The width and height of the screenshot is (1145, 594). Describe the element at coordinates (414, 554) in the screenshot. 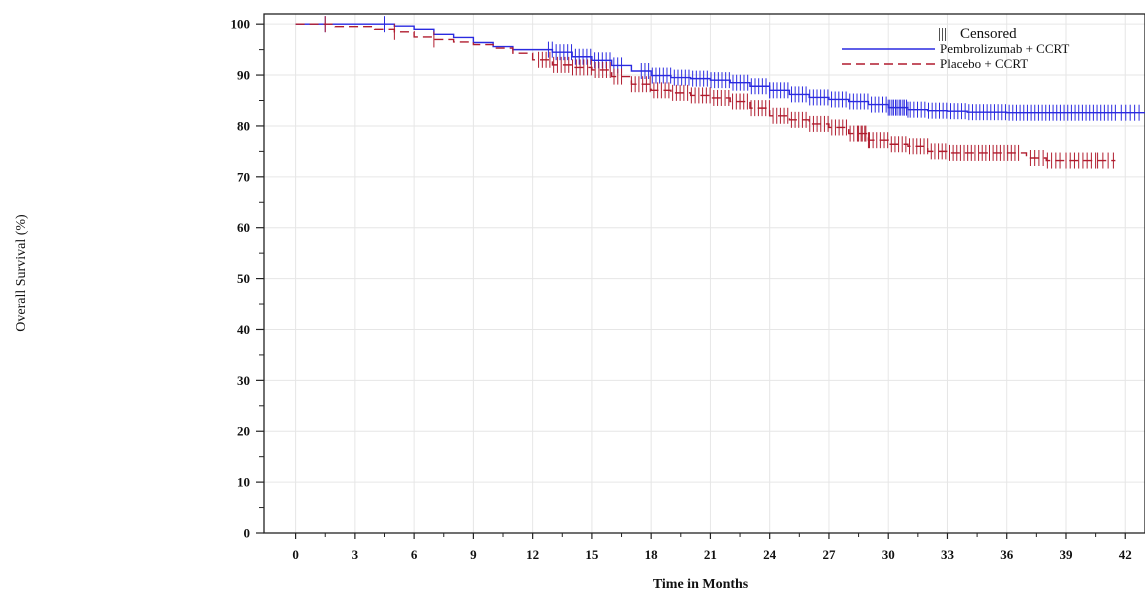

I see `x-tick-label: 6` at that location.